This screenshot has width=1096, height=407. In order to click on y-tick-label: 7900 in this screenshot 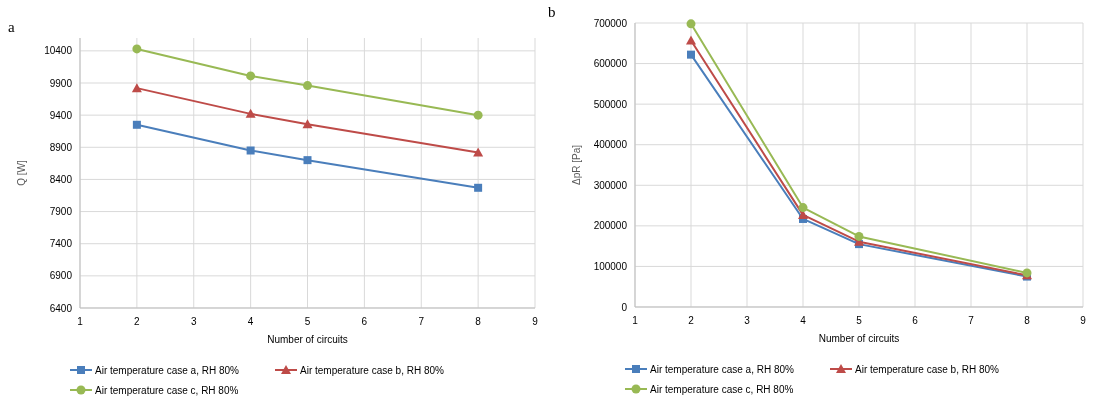, I will do `click(61, 212)`.